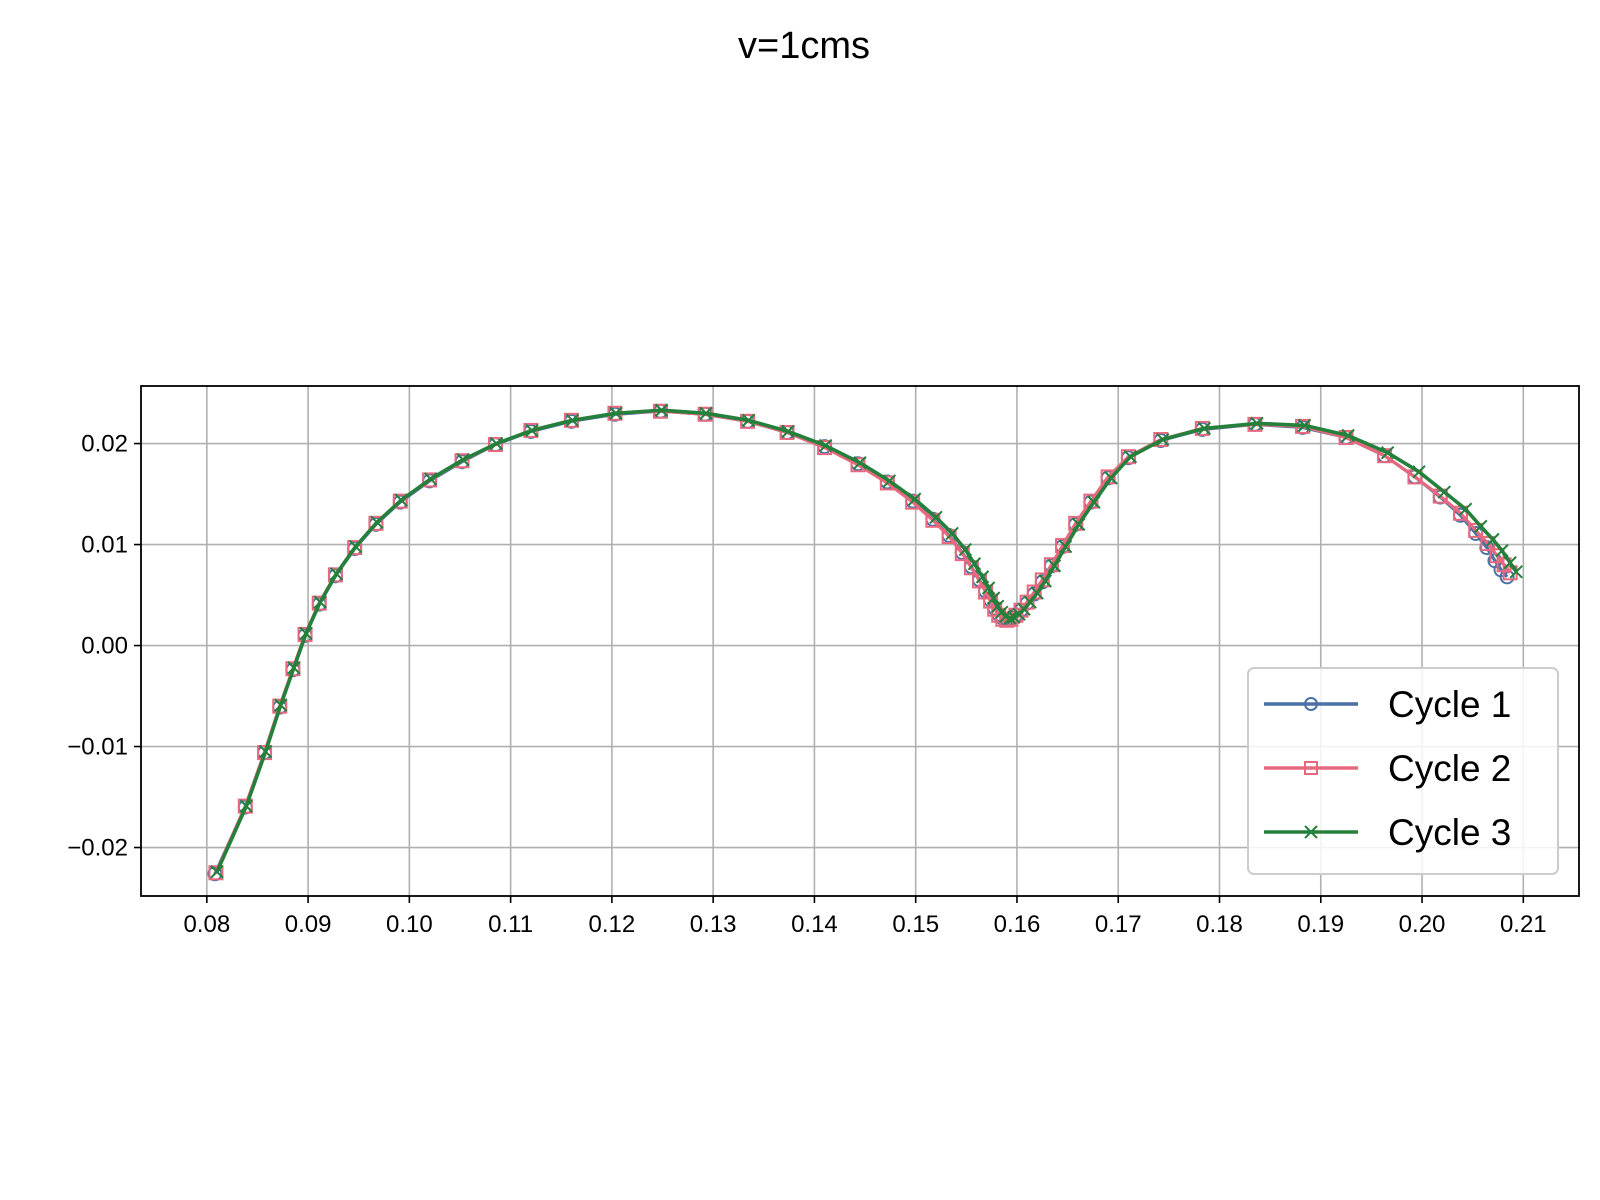 The height and width of the screenshot is (1200, 1600). I want to click on x-tick-label: 0.11, so click(510, 924).